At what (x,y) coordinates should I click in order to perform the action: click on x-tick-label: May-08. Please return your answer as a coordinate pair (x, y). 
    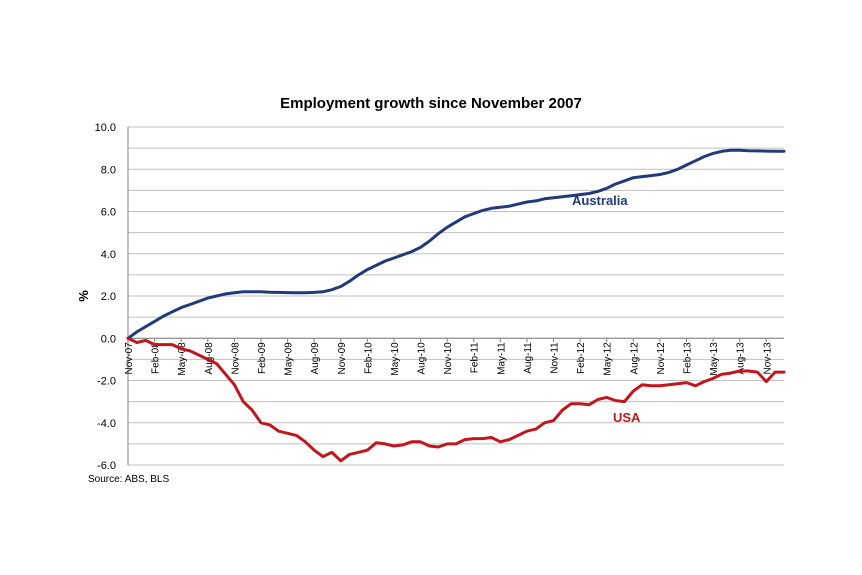
    Looking at the image, I should click on (182, 359).